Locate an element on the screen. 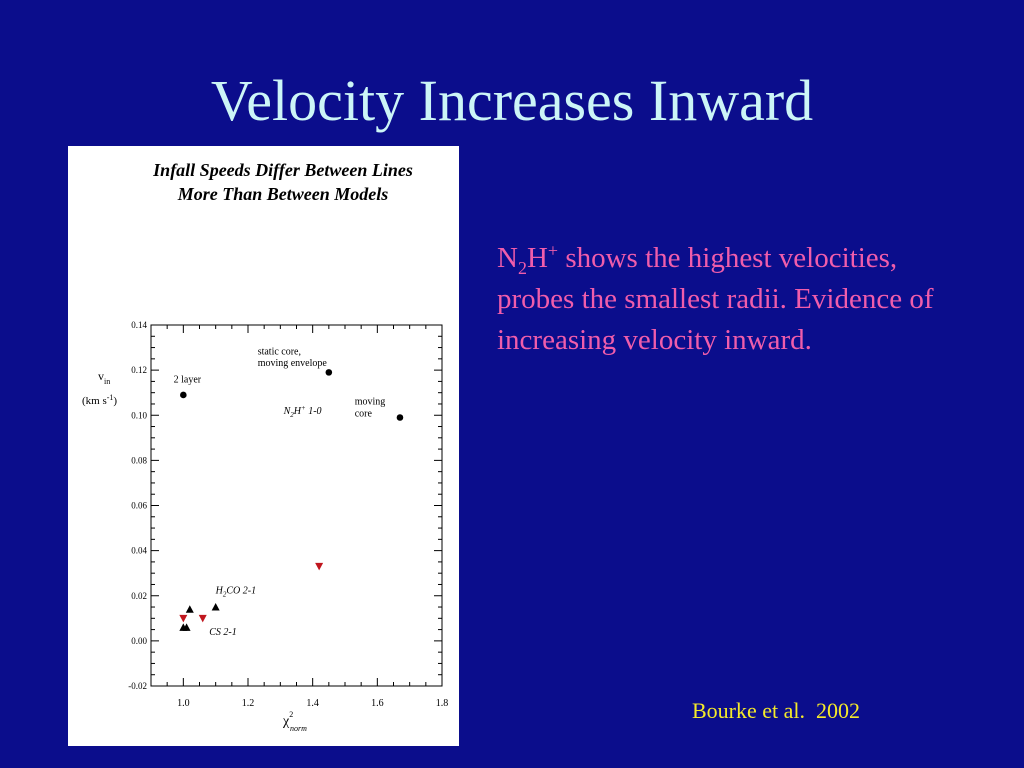  y-tick-label: 0.12 is located at coordinates (139, 370).